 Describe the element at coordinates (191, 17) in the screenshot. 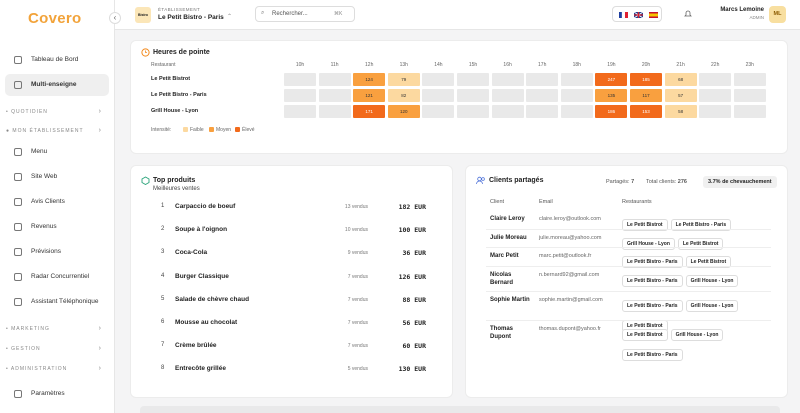

I see `establishment-name: Le Petit Bistro - Paris` at that location.